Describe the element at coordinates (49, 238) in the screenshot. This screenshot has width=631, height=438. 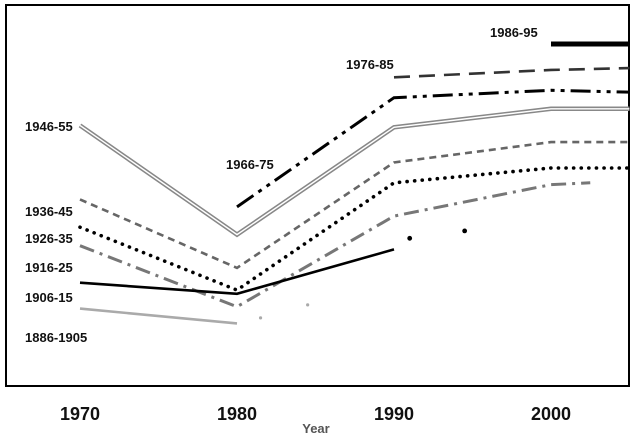
I see `series-label: 1926-35` at that location.